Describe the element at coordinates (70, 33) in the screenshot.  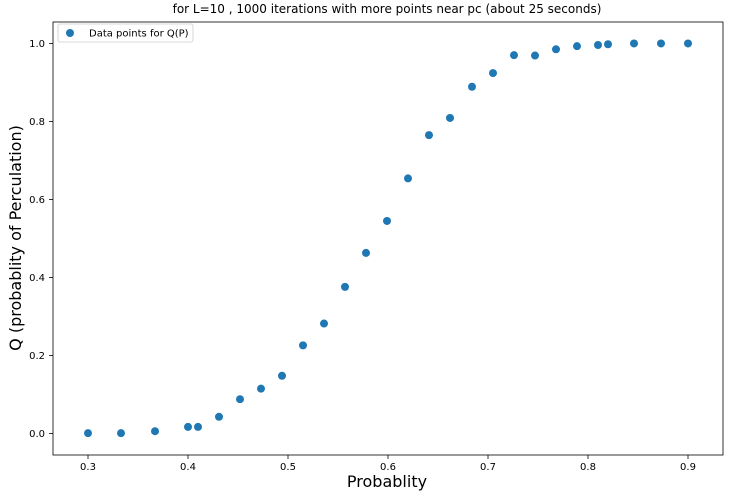
I see `legend-marker` at that location.